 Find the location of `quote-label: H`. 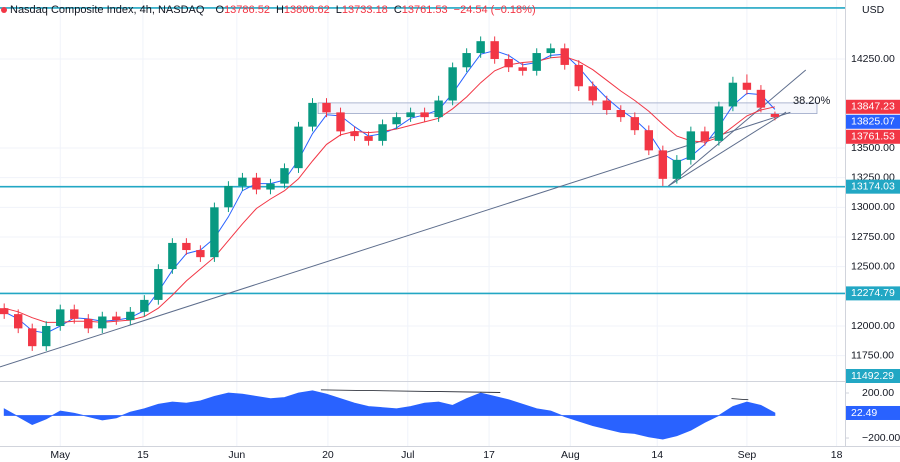

quote-label: H is located at coordinates (280, 10).